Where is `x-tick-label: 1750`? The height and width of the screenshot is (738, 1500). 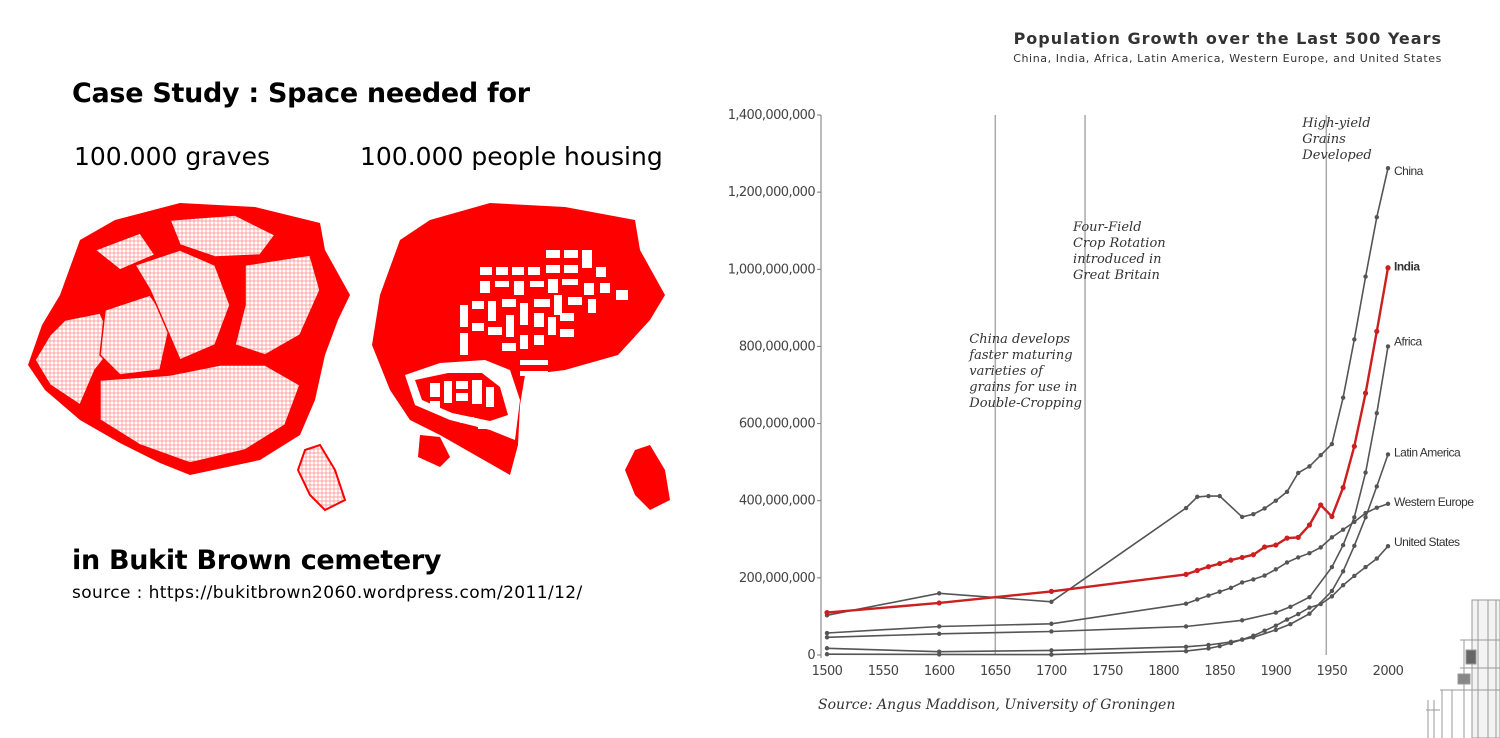
x-tick-label: 1750 is located at coordinates (1107, 671).